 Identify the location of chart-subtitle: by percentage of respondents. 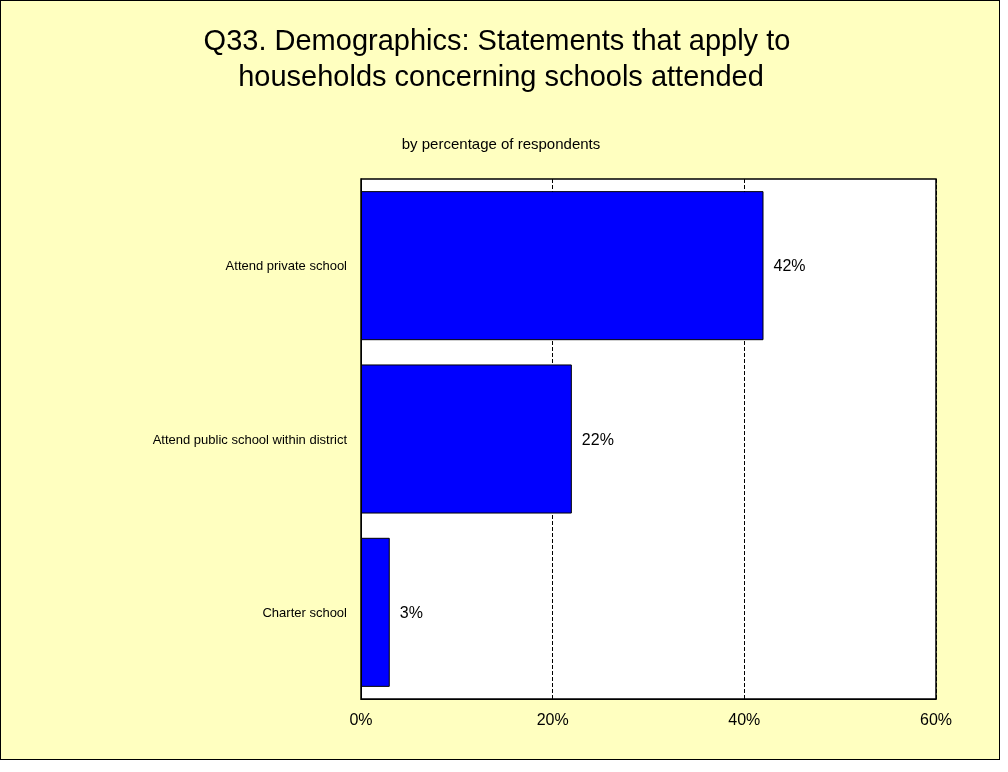
(501, 143).